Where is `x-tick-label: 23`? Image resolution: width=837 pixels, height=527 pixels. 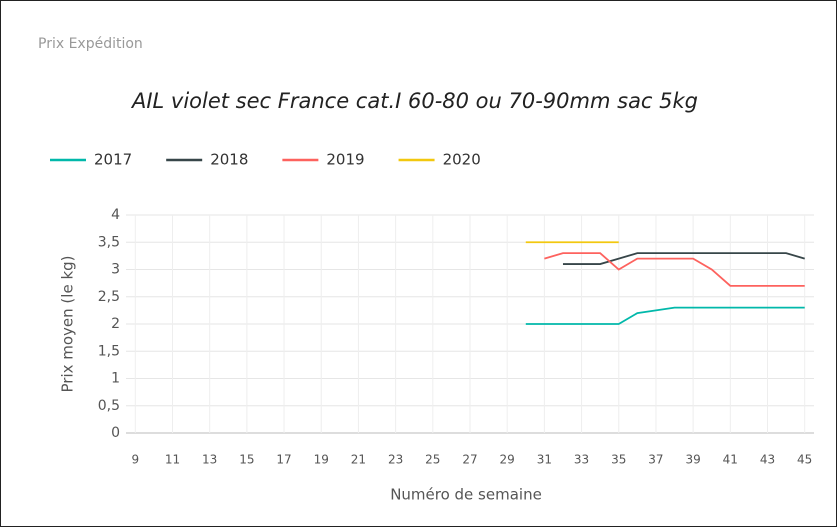 x-tick-label: 23 is located at coordinates (395, 460).